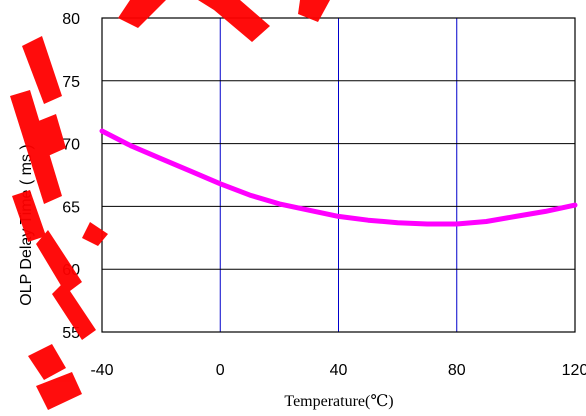  I want to click on x-tick-labels: -40 0 40 80 120, so click(338, 370).